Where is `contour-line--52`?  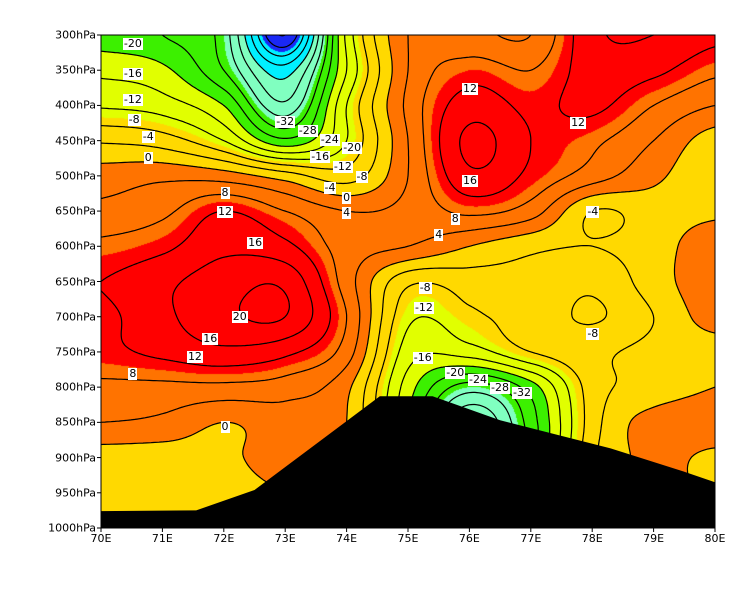 contour-line--52 is located at coordinates (281, 41).